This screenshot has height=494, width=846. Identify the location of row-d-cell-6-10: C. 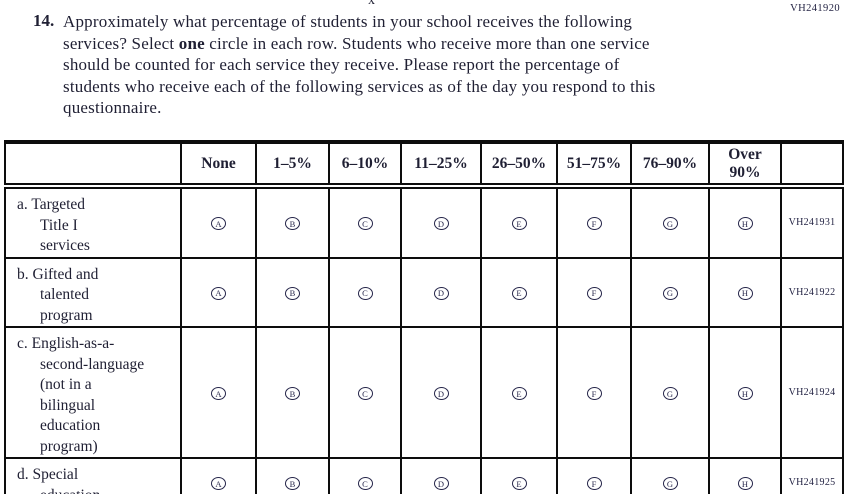
(365, 475).